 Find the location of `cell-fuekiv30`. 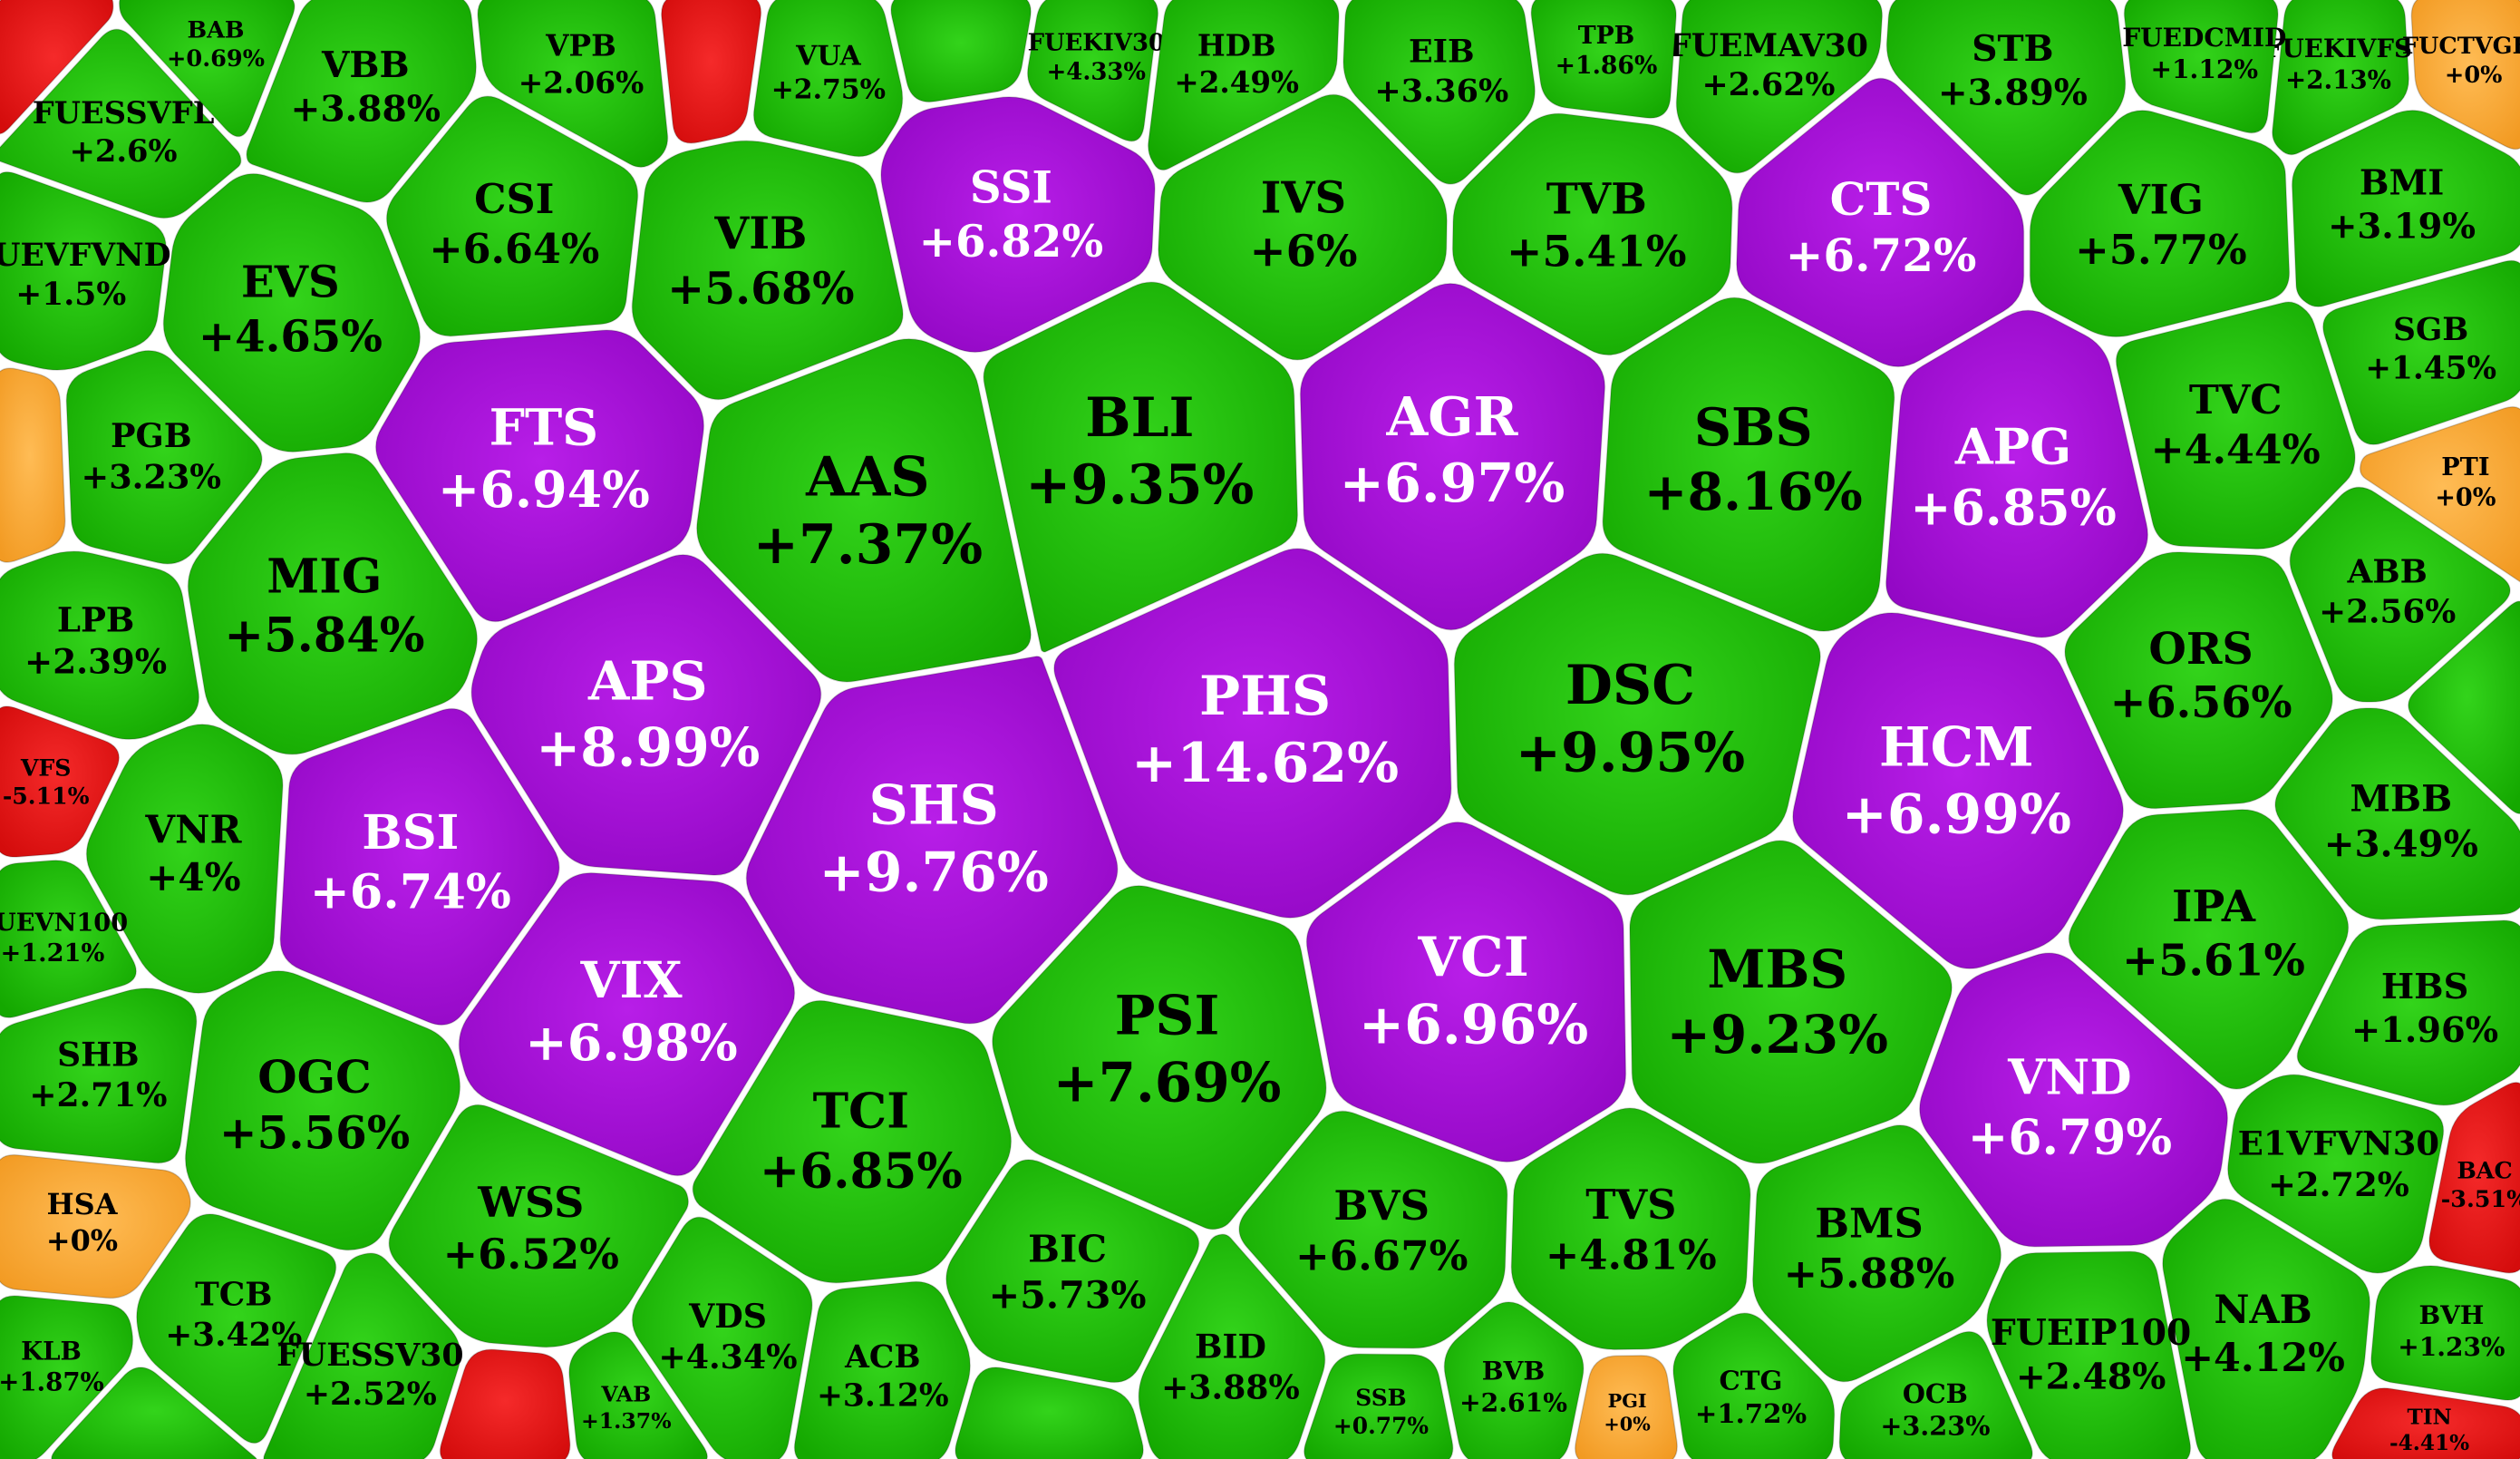

cell-fuekiv30 is located at coordinates (1092, 71).